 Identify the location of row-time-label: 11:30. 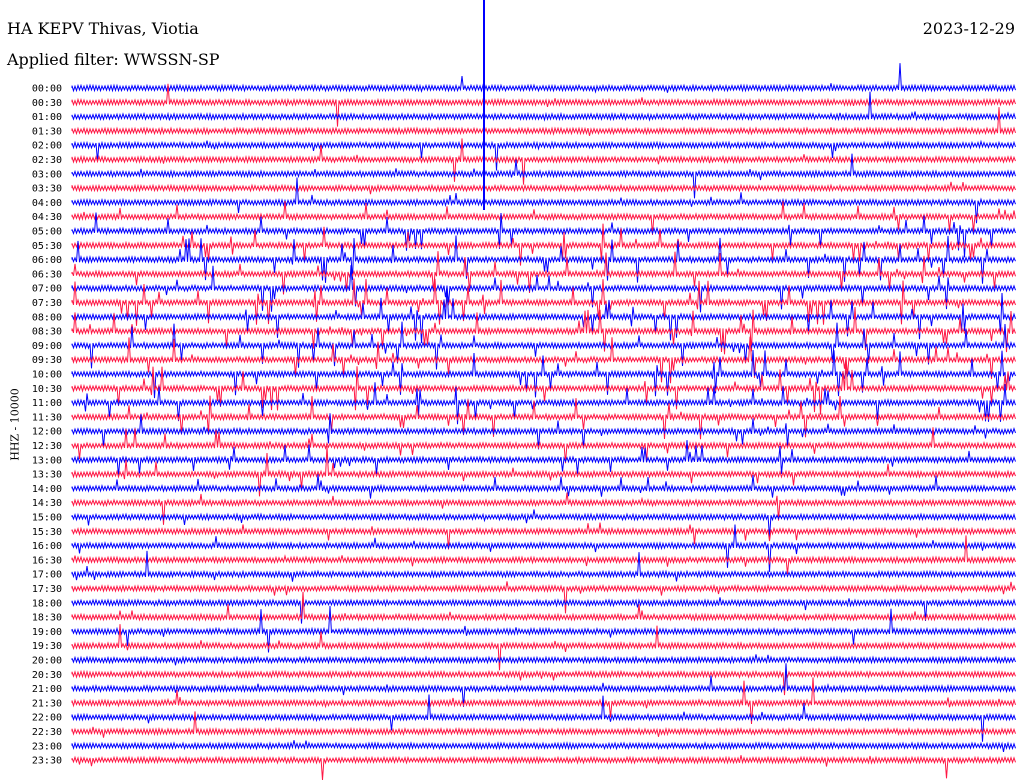
(47, 417).